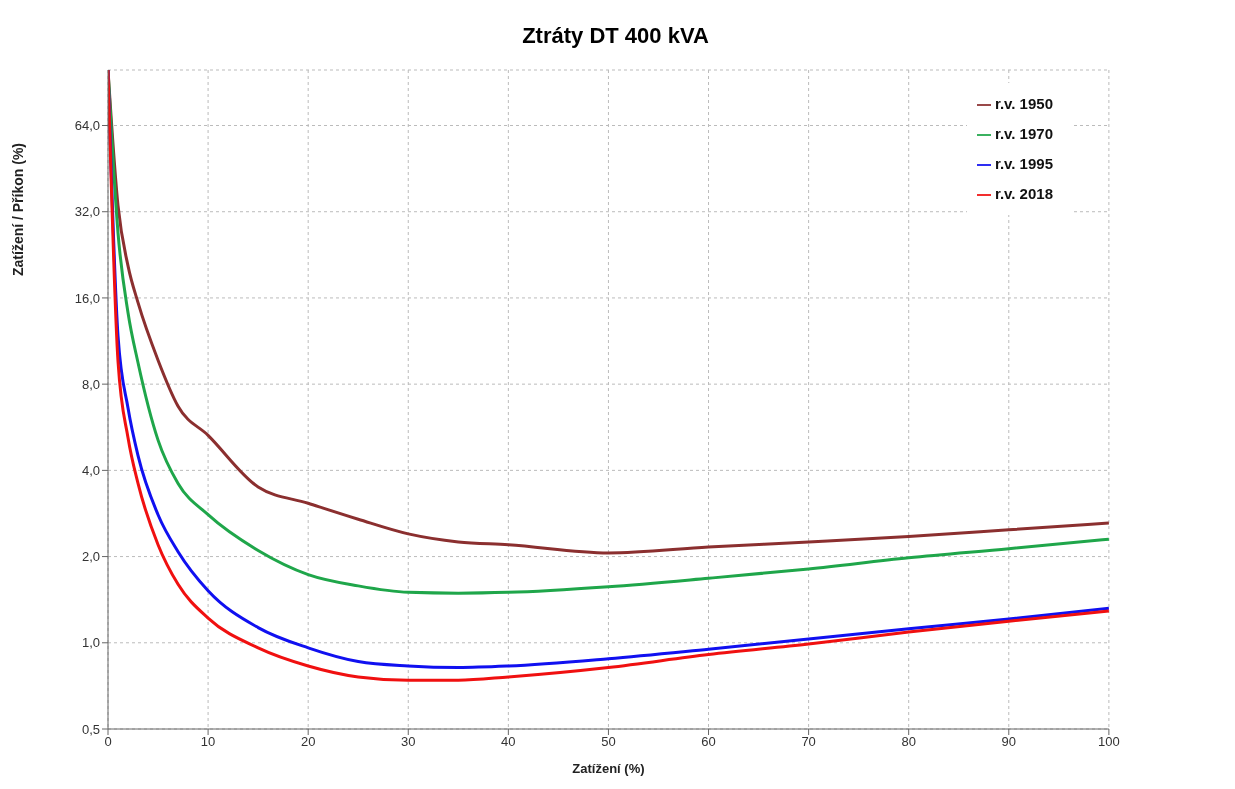 The height and width of the screenshot is (789, 1235). Describe the element at coordinates (908, 742) in the screenshot. I see `x-tick-label: 80` at that location.